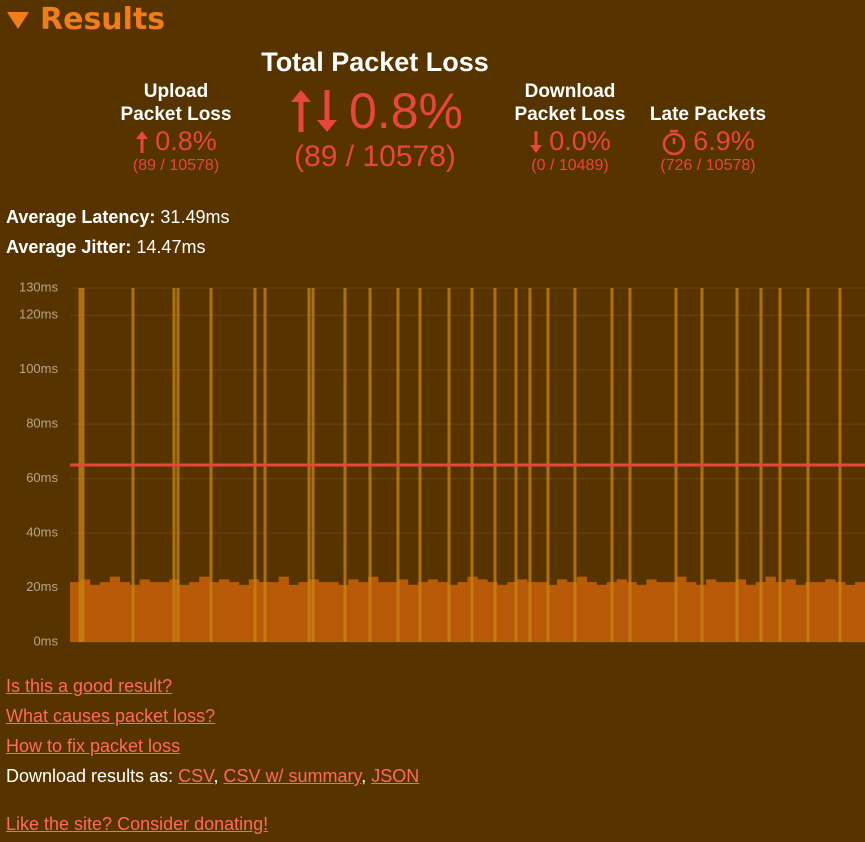 The image size is (865, 842). I want to click on label-line: Upload, so click(176, 91).